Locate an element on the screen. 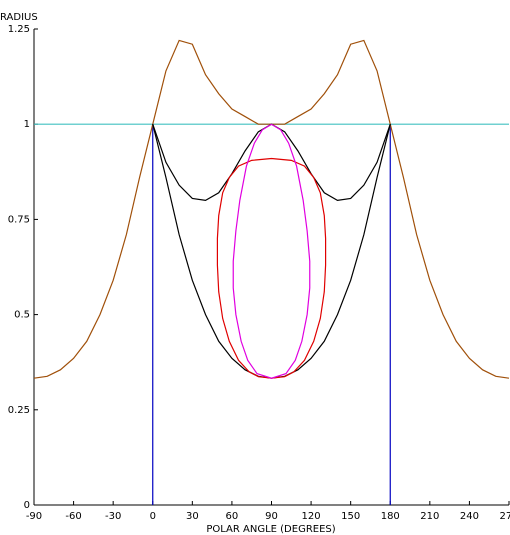 Image resolution: width=510 pixels, height=535 pixels. x-tick-label: 270 is located at coordinates (504, 516).